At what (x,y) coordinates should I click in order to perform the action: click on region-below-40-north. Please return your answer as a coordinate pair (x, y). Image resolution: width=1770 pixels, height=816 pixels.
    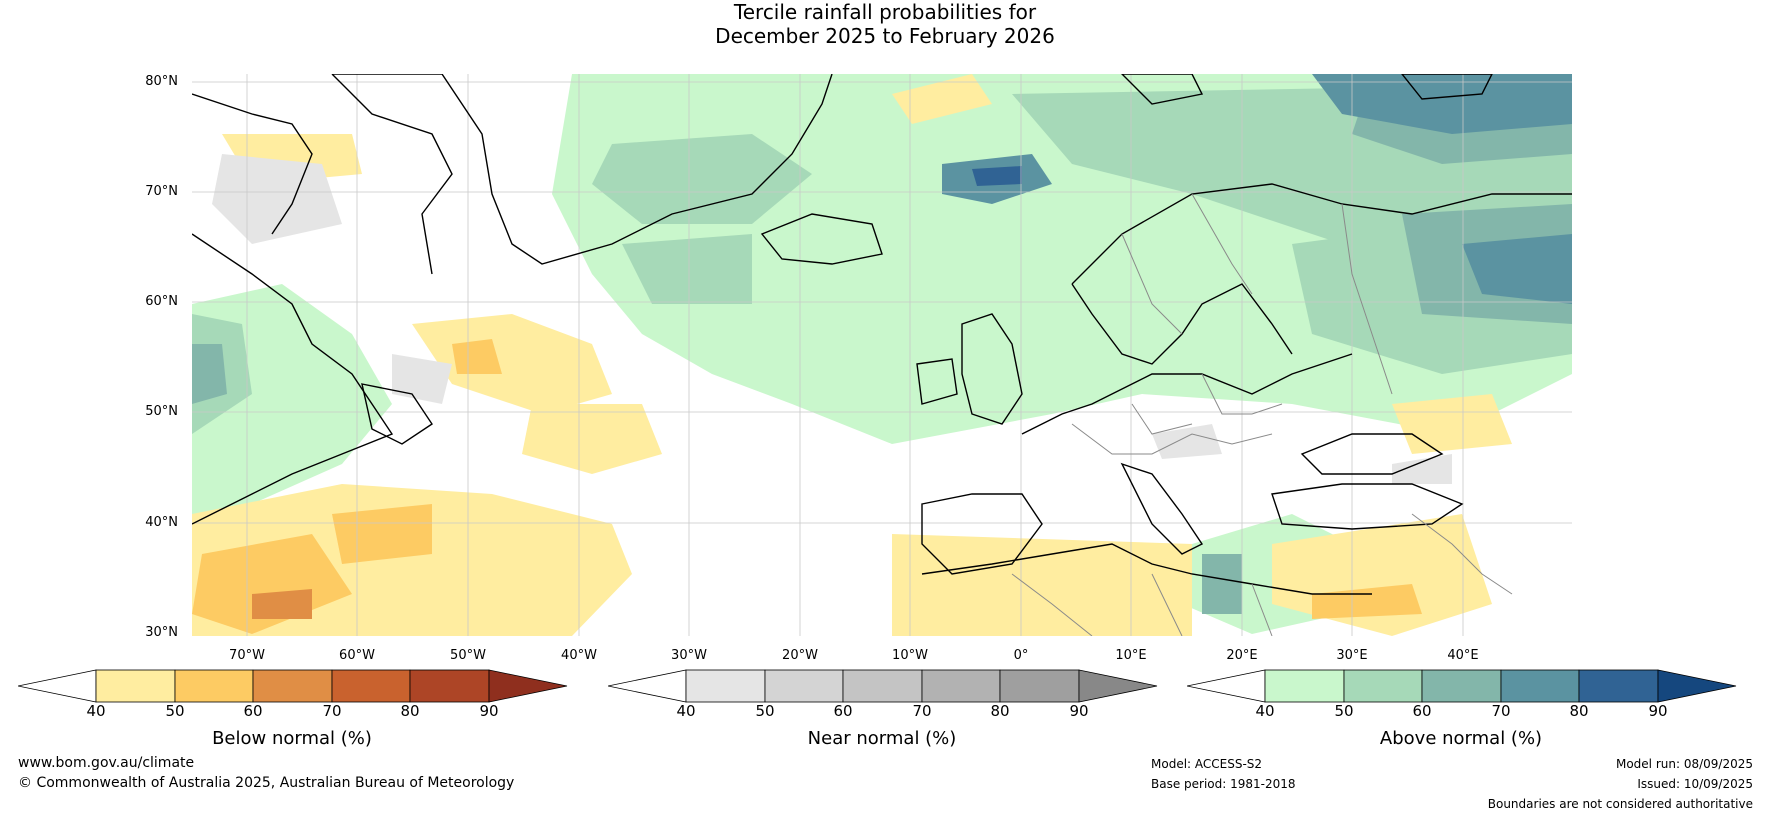
    Looking at the image, I should click on (942, 99).